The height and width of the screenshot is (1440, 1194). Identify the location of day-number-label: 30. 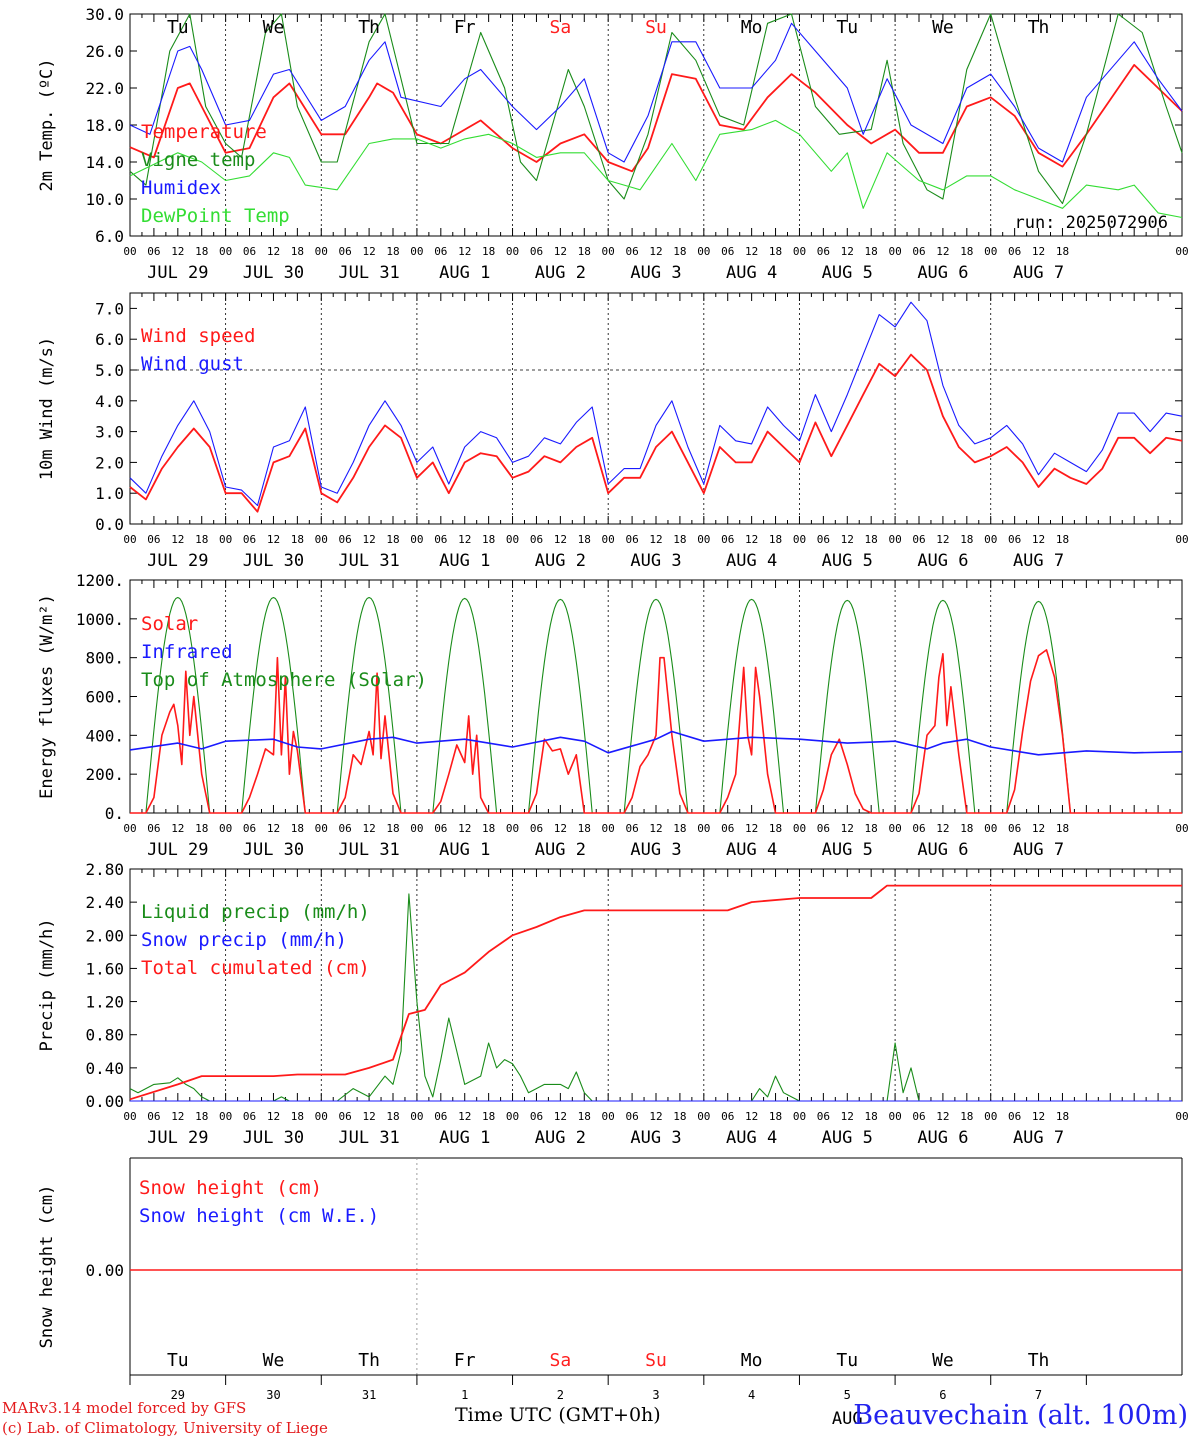
(273, 1395).